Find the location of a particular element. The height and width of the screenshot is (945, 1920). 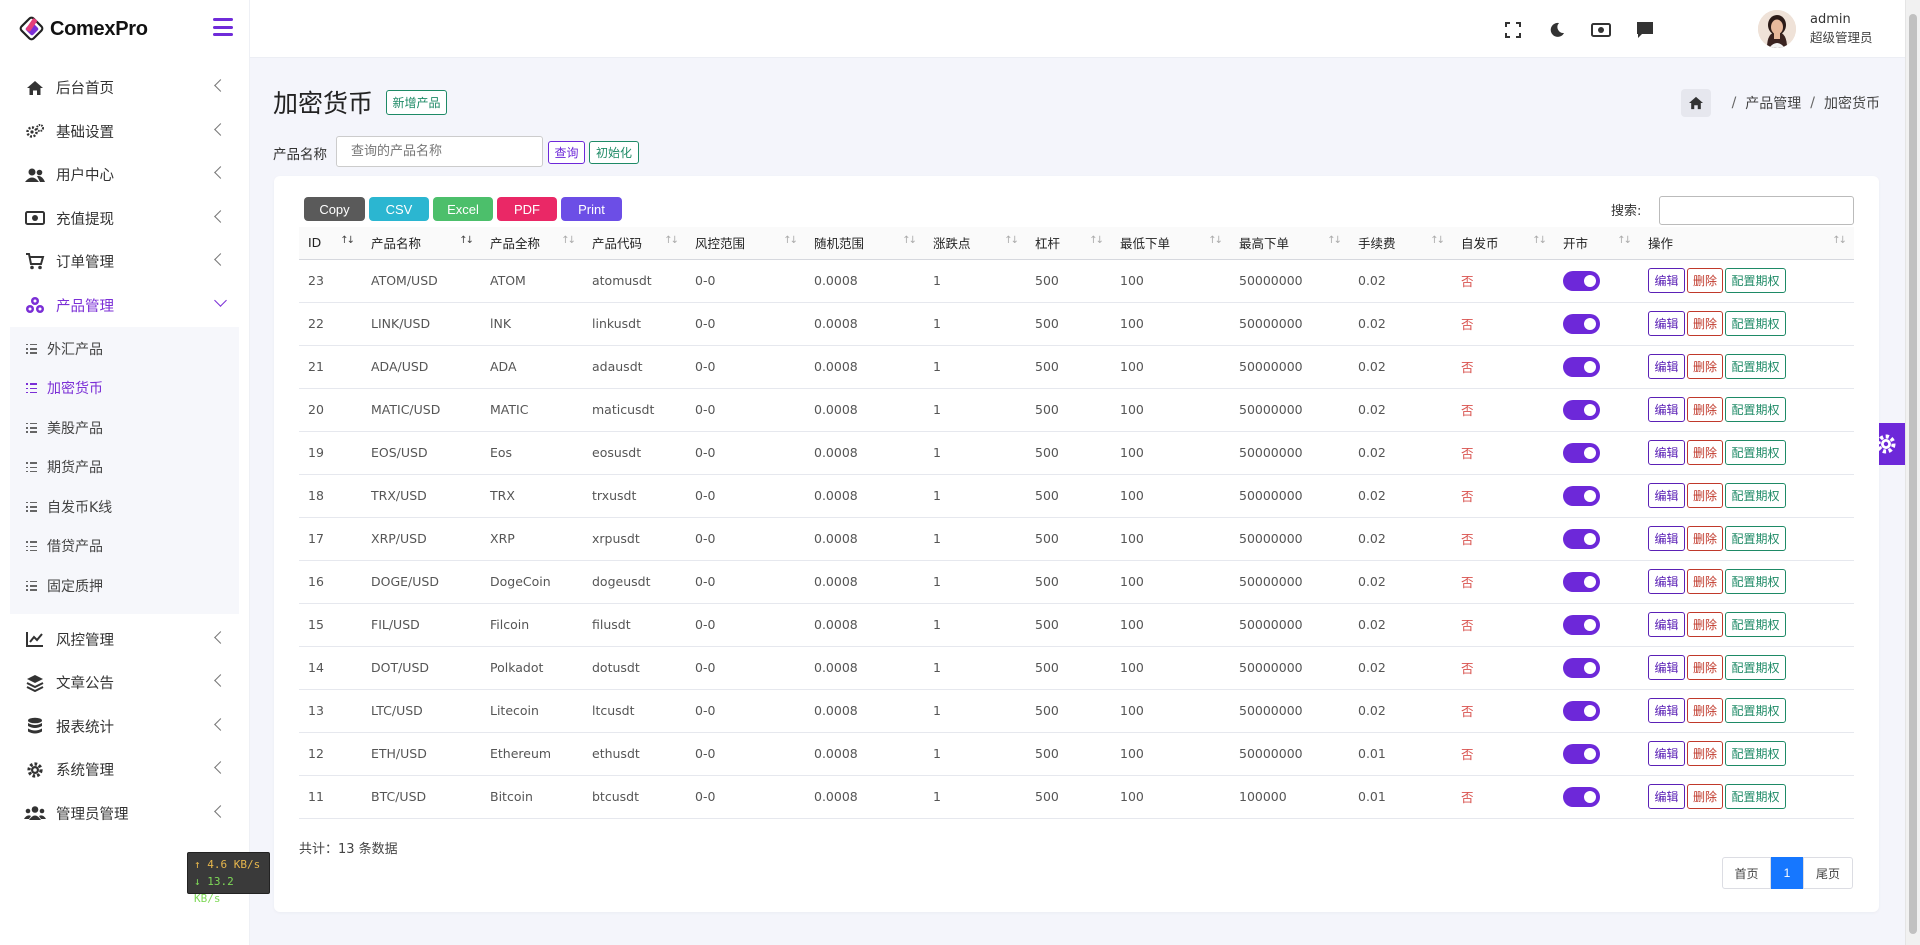

query-button: 查询 is located at coordinates (566, 152).